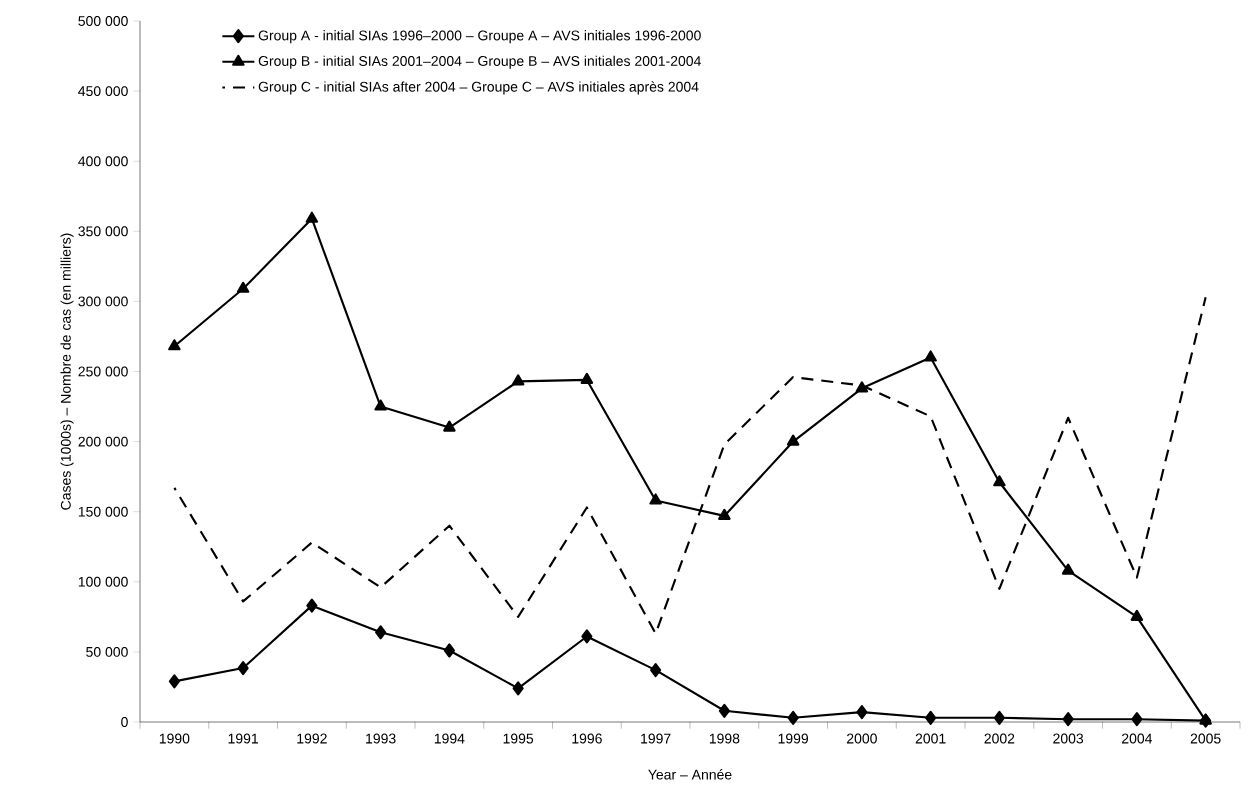 The height and width of the screenshot is (792, 1251). What do you see at coordinates (103, 231) in the screenshot?
I see `y-tick-label: 350 000` at bounding box center [103, 231].